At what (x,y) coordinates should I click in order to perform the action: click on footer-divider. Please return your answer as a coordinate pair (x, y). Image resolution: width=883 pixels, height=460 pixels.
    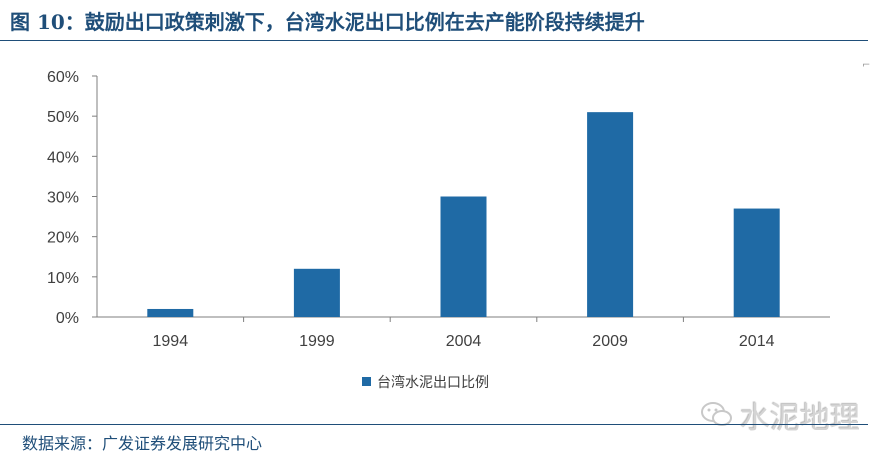
    Looking at the image, I should click on (434, 424).